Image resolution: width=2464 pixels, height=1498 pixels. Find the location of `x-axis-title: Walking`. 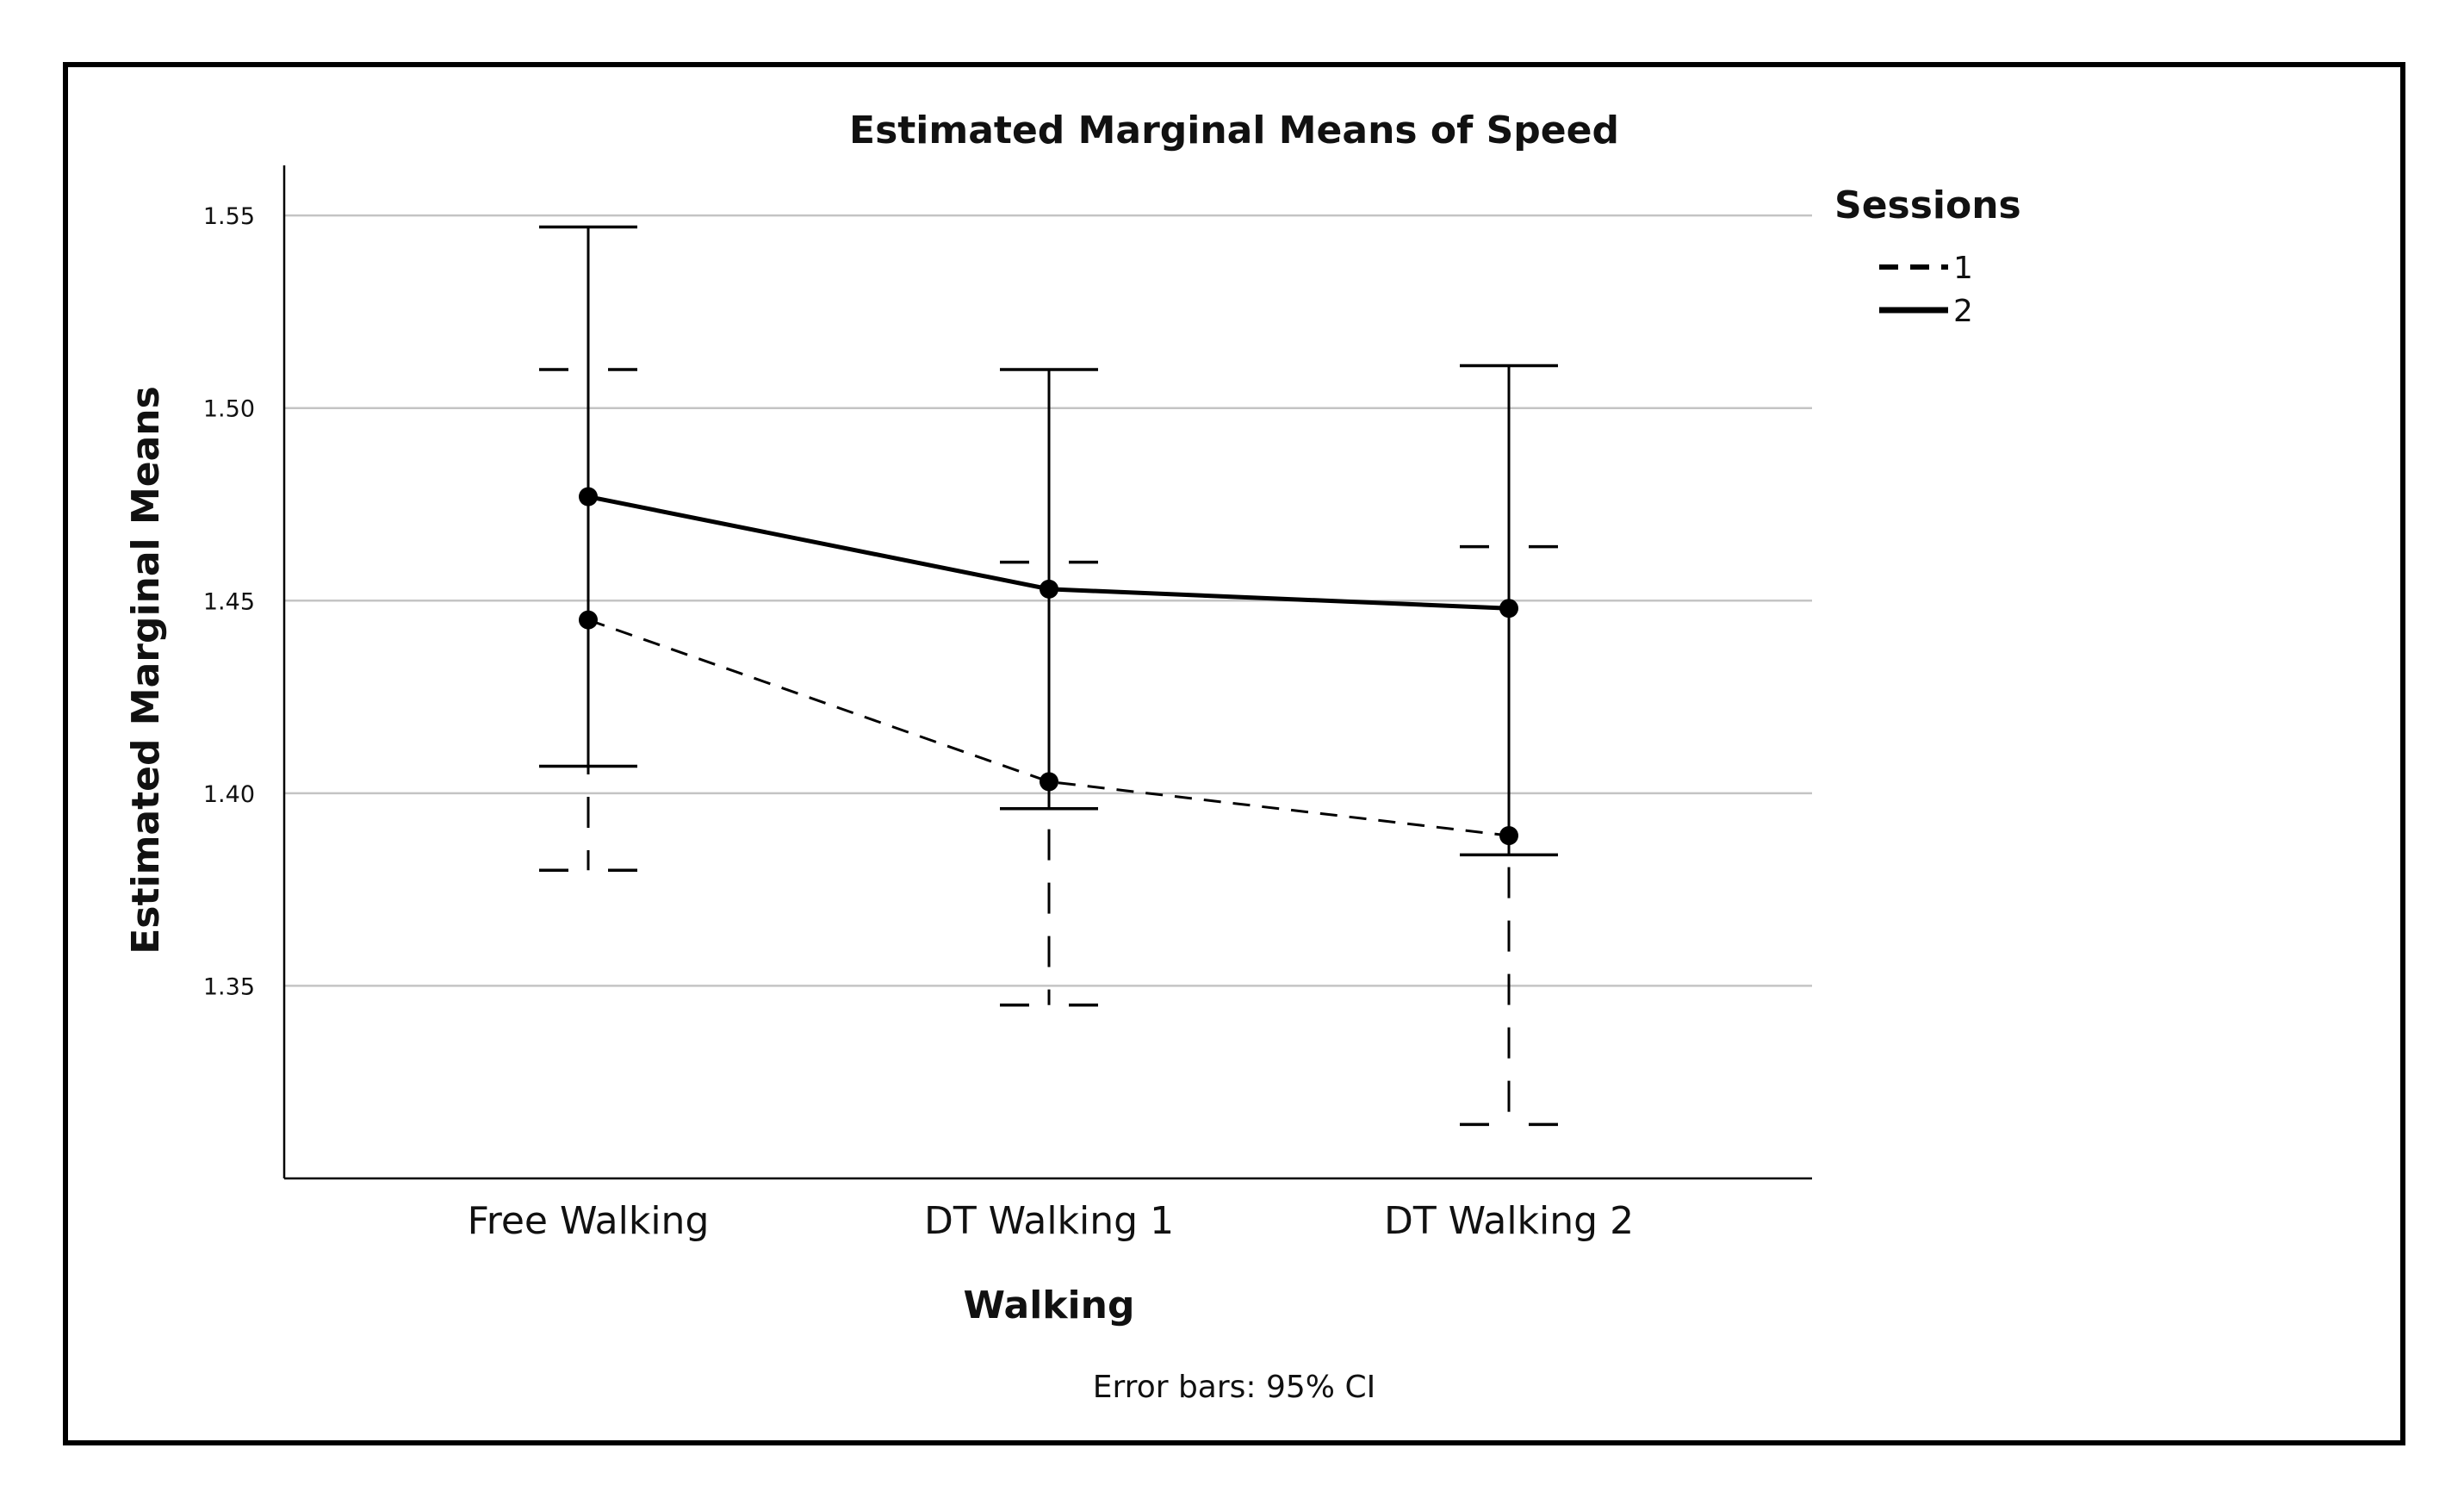

x-axis-title: Walking is located at coordinates (1049, 1305).